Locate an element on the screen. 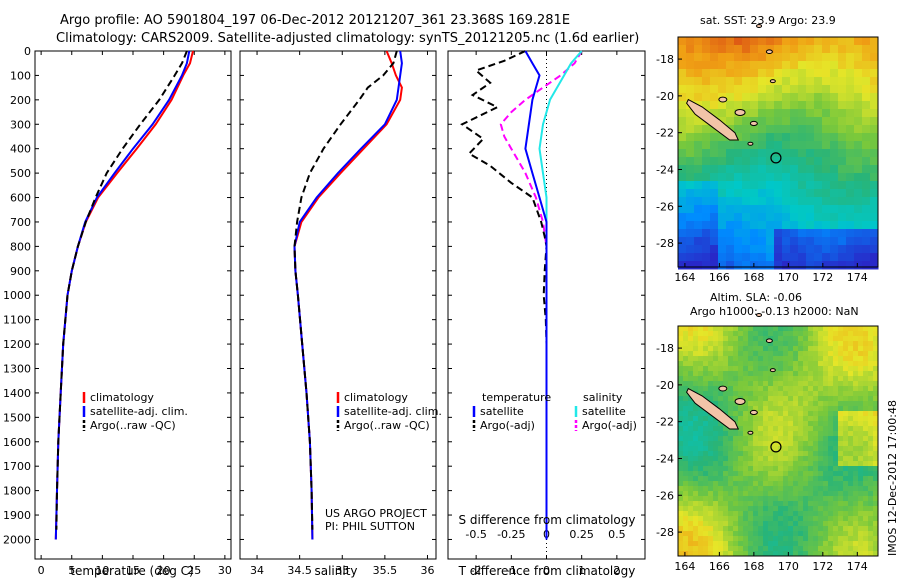  salinity-xlabel: salinity is located at coordinates (335, 571).